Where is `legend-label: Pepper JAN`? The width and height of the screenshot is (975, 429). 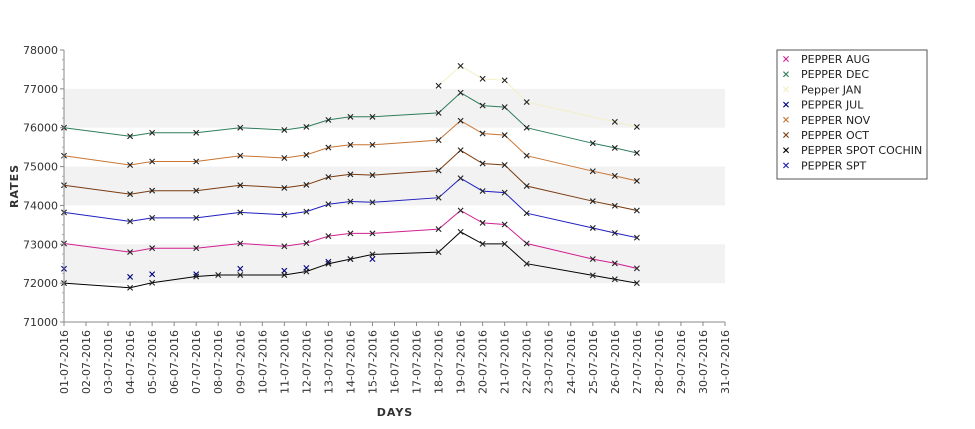 legend-label: Pepper JAN is located at coordinates (831, 89).